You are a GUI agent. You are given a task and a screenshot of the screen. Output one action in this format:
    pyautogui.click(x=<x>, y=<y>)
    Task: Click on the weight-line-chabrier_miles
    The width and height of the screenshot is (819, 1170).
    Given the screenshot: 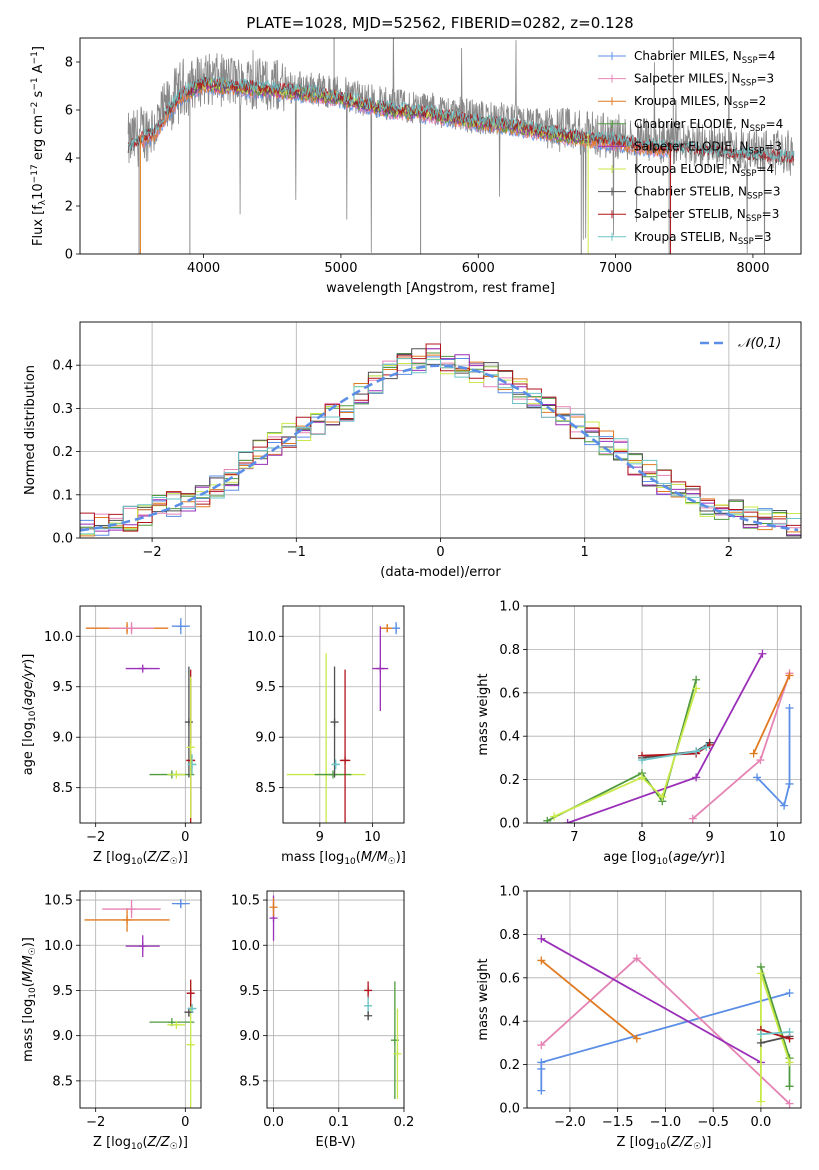 What is the action you would take?
    pyautogui.click(x=773, y=758)
    